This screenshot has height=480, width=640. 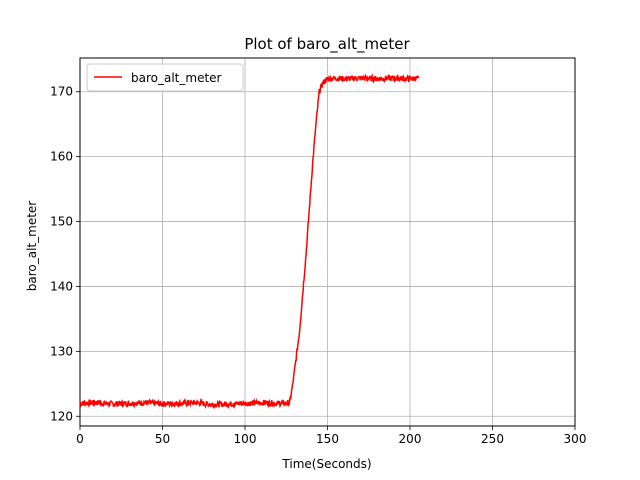 What do you see at coordinates (32, 246) in the screenshot?
I see `y-axis-label: baro_alt_meter` at bounding box center [32, 246].